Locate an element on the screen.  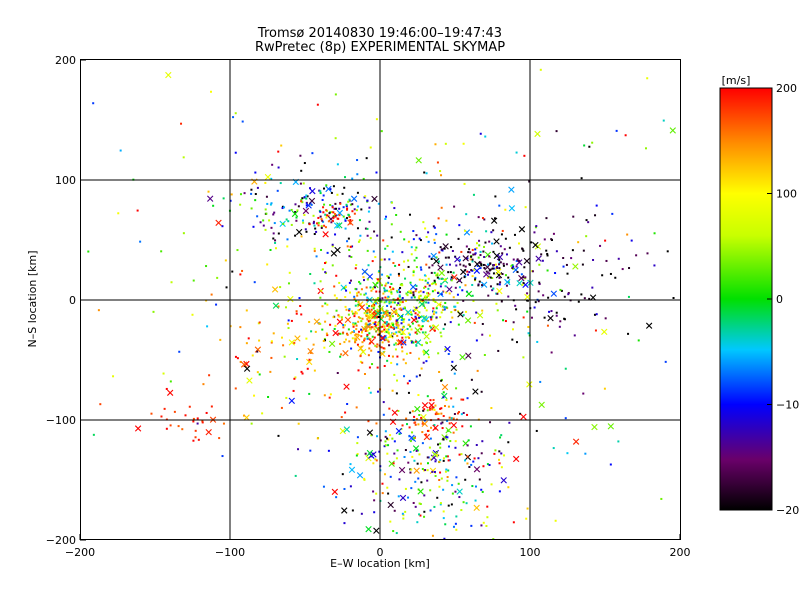
data-point-1997 is located at coordinates (320, 281).